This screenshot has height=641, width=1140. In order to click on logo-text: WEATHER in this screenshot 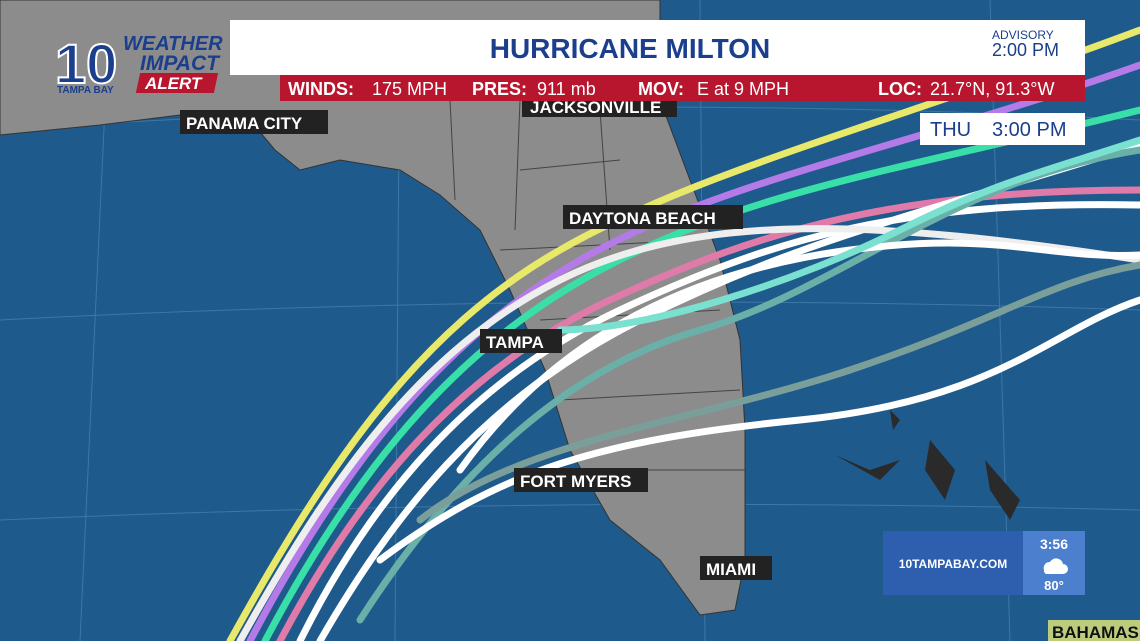, I will do `click(173, 44)`.